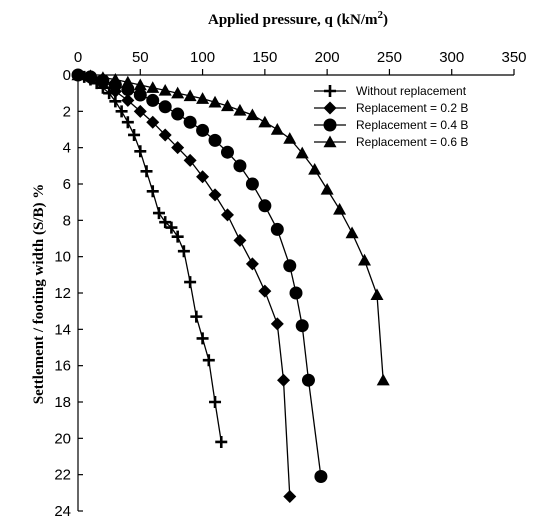 The image size is (539, 519). What do you see at coordinates (67, 148) in the screenshot?
I see `y-tick-label: 4` at bounding box center [67, 148].